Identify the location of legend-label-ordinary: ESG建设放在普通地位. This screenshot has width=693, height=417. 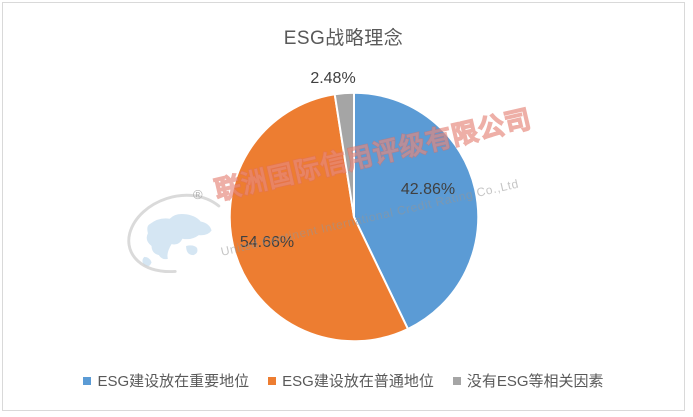
(358, 381).